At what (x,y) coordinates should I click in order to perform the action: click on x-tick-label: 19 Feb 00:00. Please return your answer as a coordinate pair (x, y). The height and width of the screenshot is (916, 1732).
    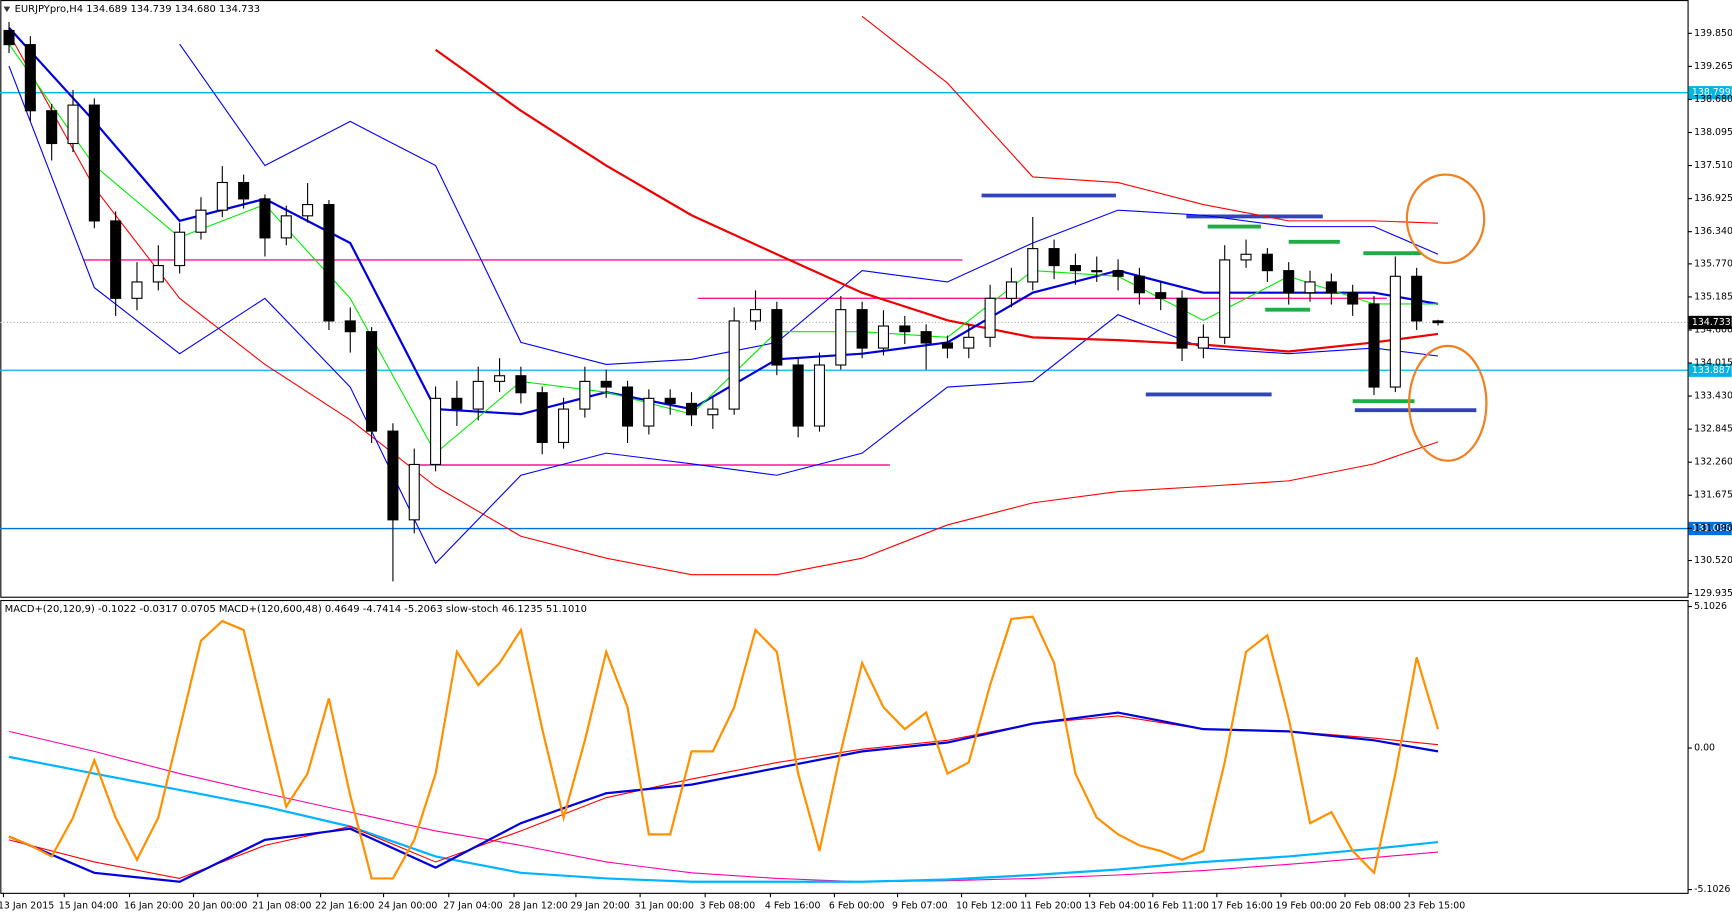
    Looking at the image, I should click on (1306, 906).